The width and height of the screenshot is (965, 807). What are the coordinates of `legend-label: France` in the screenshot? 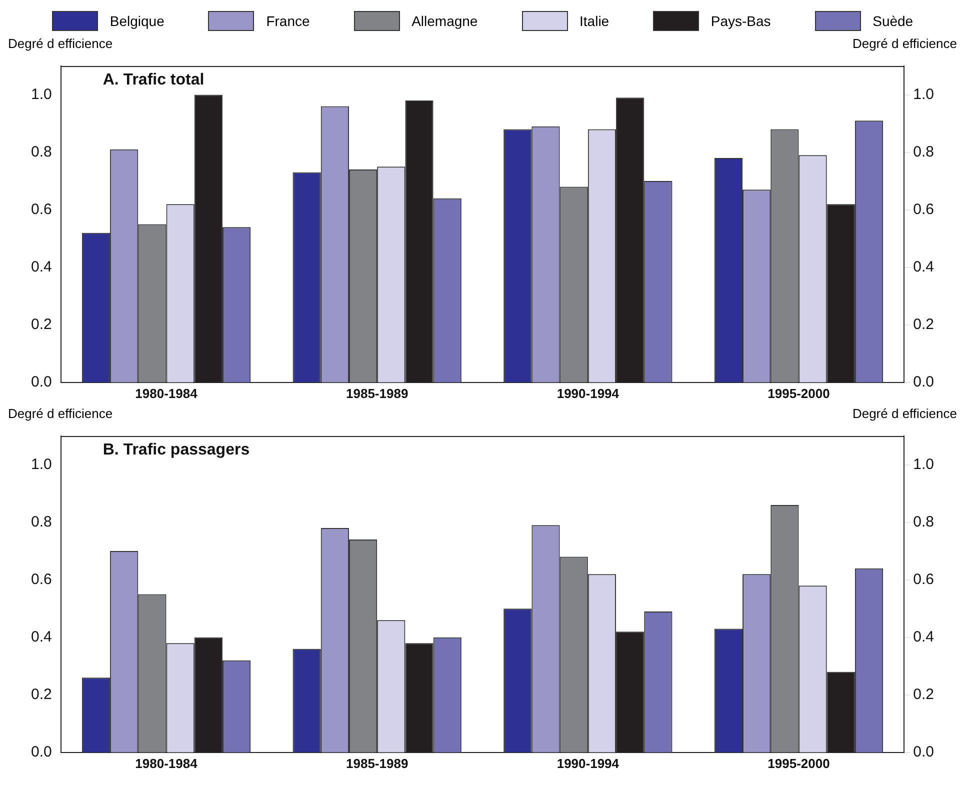 It's located at (288, 21).